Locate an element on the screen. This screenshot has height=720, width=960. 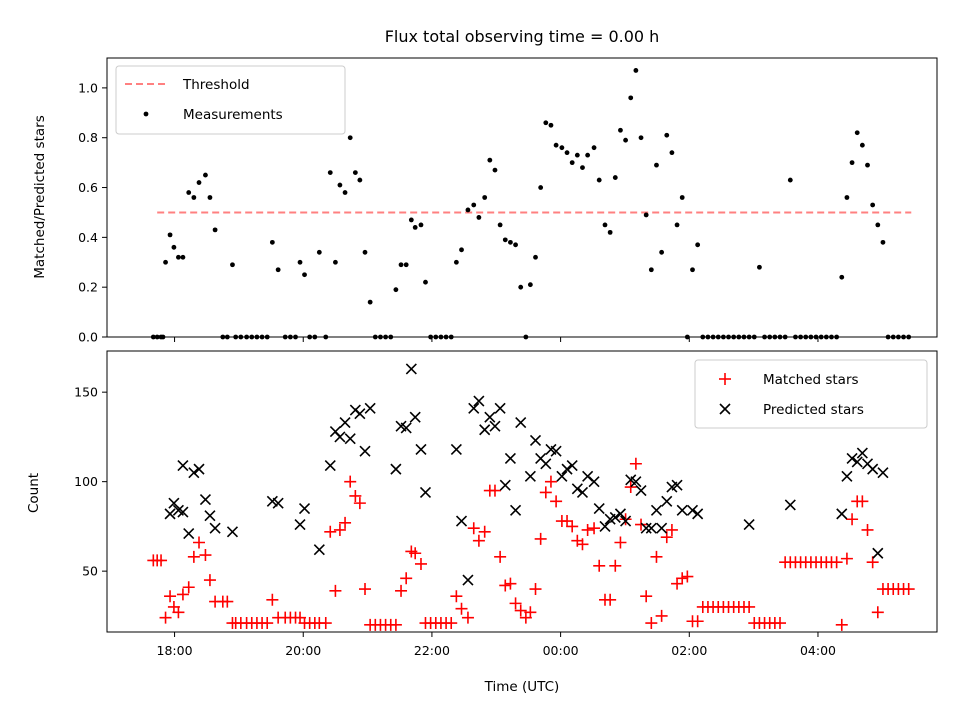
top-y-tick-label: 0.6 is located at coordinates (88, 187).